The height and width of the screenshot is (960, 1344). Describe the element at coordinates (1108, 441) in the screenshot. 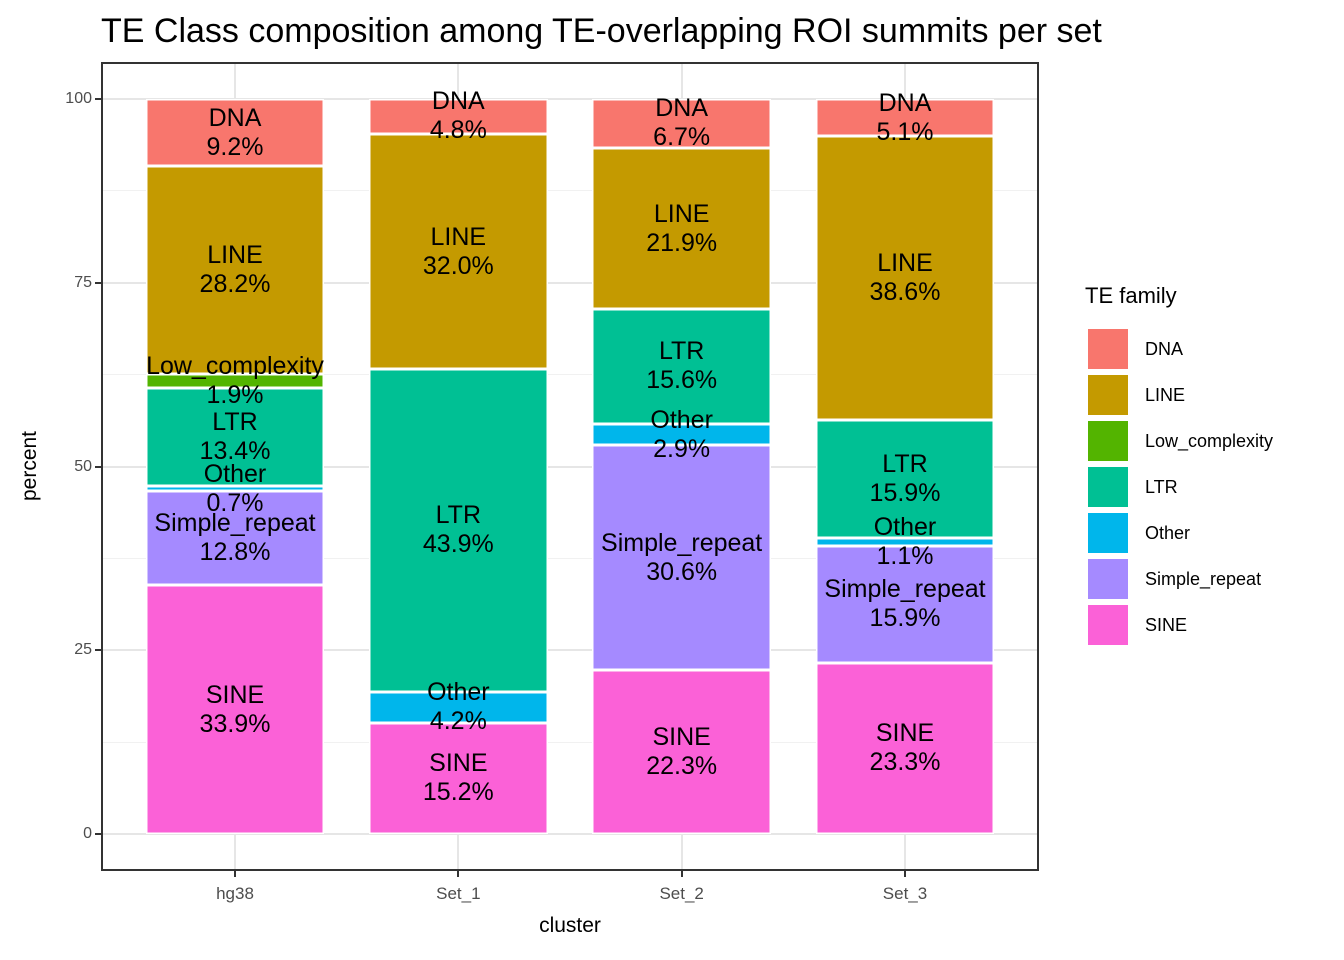

I see `legend-swatch-low-complexity` at that location.